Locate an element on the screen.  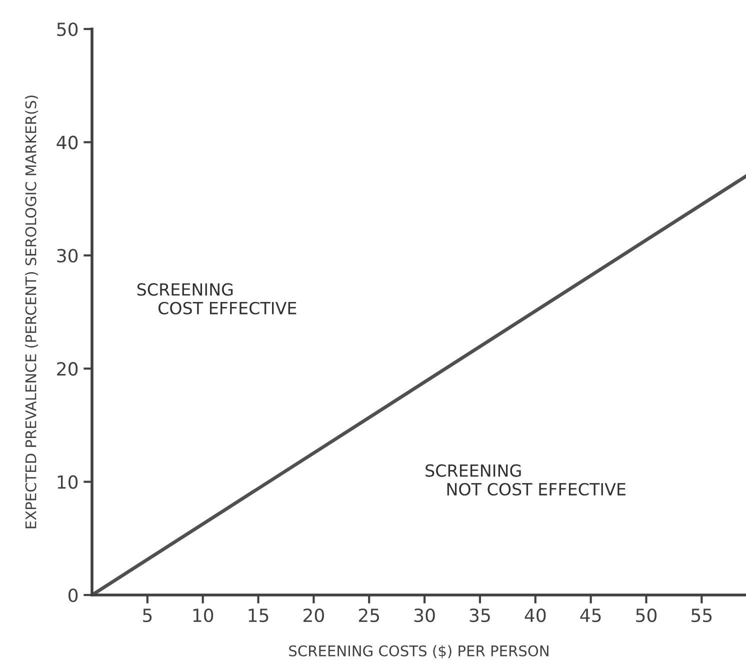
x-tick-label: 25 is located at coordinates (369, 615).